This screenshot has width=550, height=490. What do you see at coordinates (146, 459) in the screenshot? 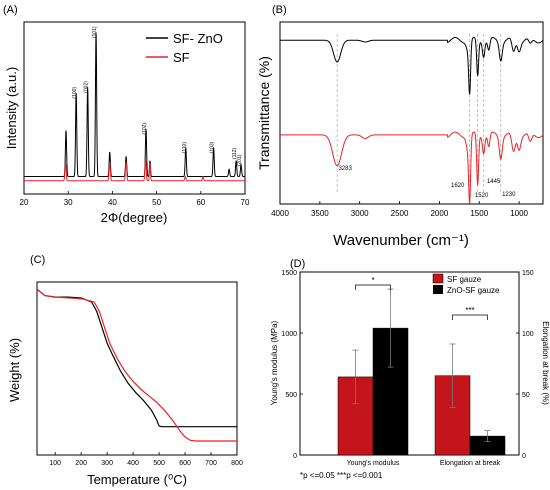
I see `panel-c-ticks: 100 200 300 400 500 600 700 800` at bounding box center [146, 459].